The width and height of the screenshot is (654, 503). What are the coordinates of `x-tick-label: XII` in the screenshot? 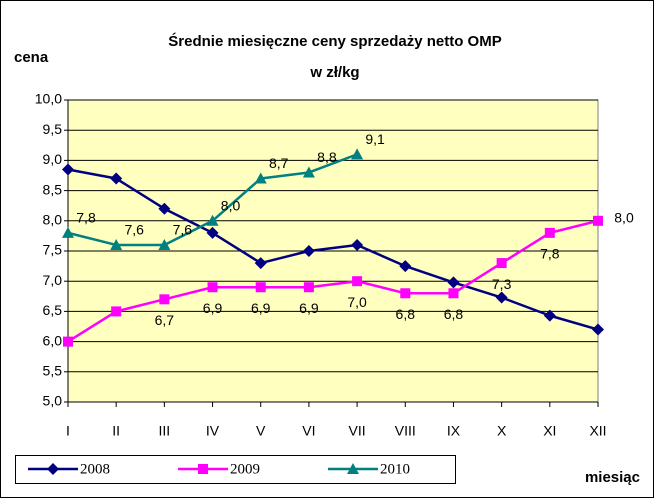 It's located at (597, 431).